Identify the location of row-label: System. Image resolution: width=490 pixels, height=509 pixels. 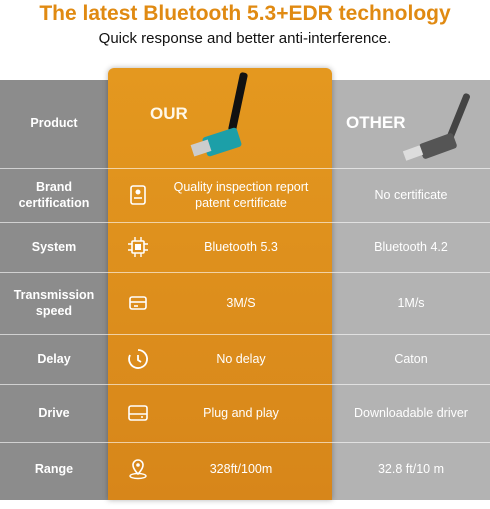
(54, 247).